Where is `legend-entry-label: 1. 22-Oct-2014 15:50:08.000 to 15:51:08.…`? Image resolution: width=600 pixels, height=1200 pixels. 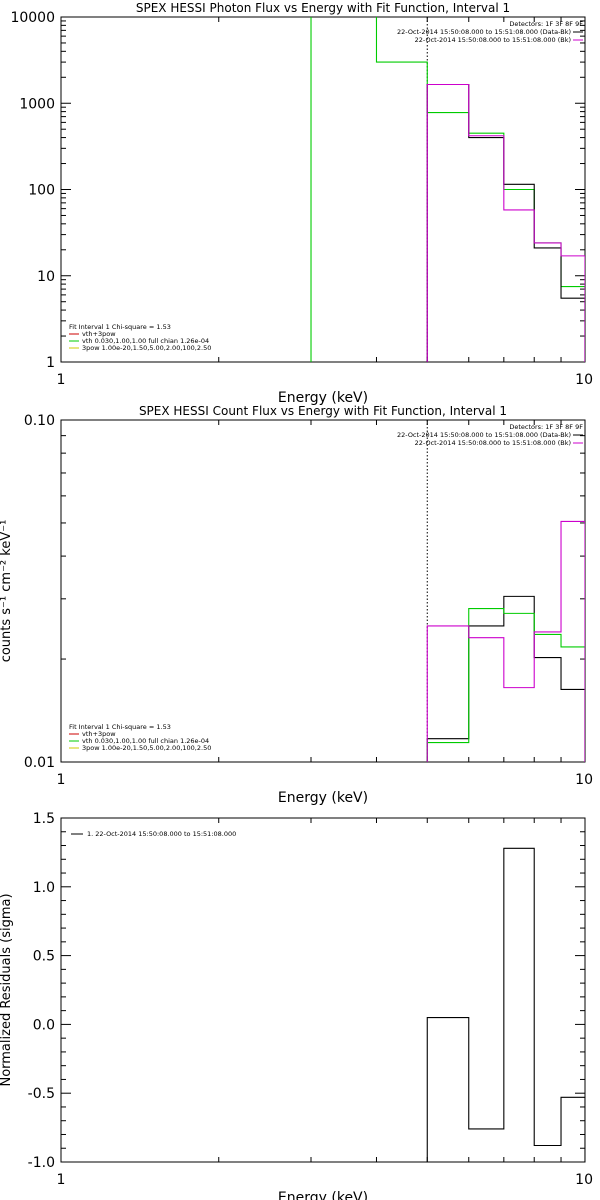
legend-entry-label: 1. 22-Oct-2014 15:50:08.000 to 15:51:08.… is located at coordinates (161, 834).